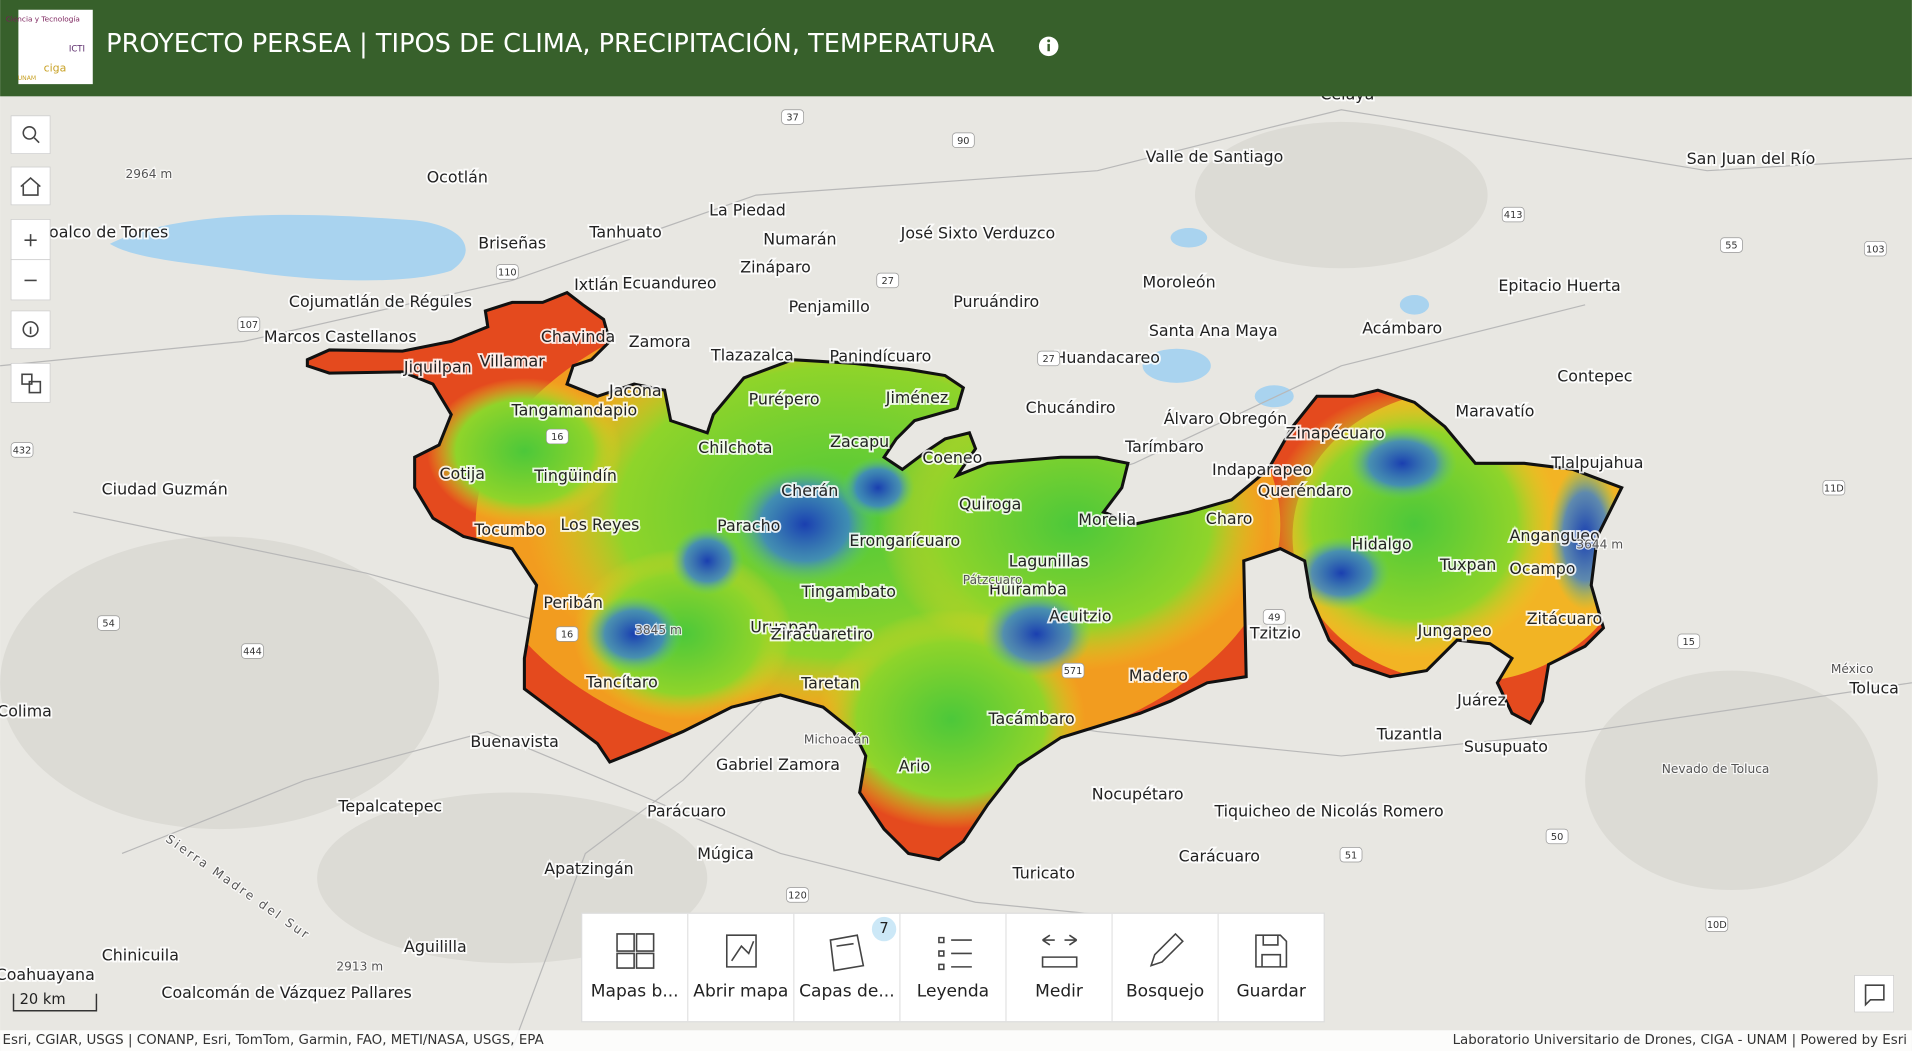 The height and width of the screenshot is (1051, 1912). Describe the element at coordinates (829, 306) in the screenshot. I see `place-label: Penjamillo` at that location.